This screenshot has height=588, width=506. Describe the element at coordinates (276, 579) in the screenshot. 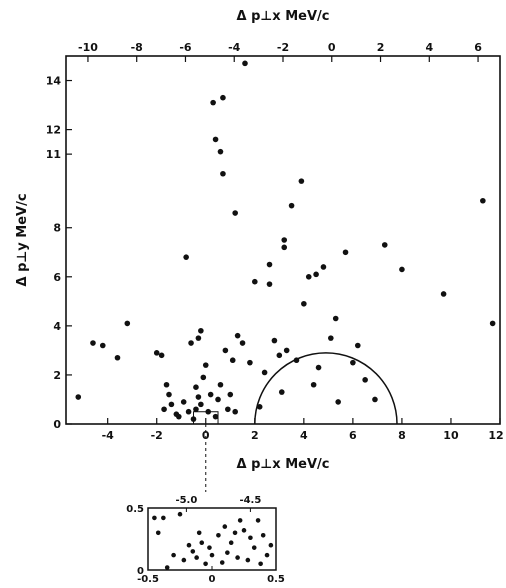

I see `inset-x-tick-label: 0.5` at that location.